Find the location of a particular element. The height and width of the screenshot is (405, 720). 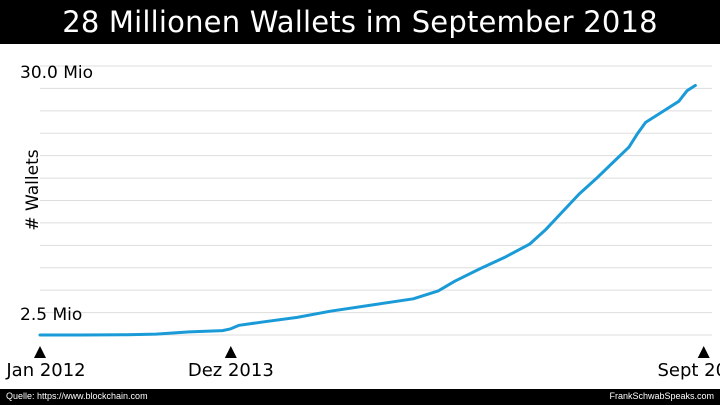

chart-title: 28 Millionen Wallets im September 2018 is located at coordinates (360, 22).